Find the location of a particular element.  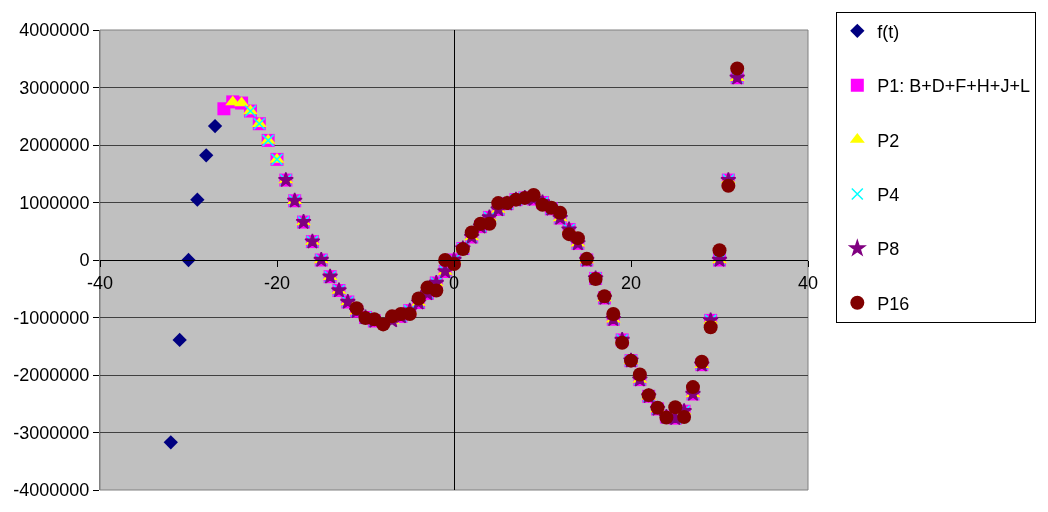

y-tick-label: 0 is located at coordinates (84, 260).